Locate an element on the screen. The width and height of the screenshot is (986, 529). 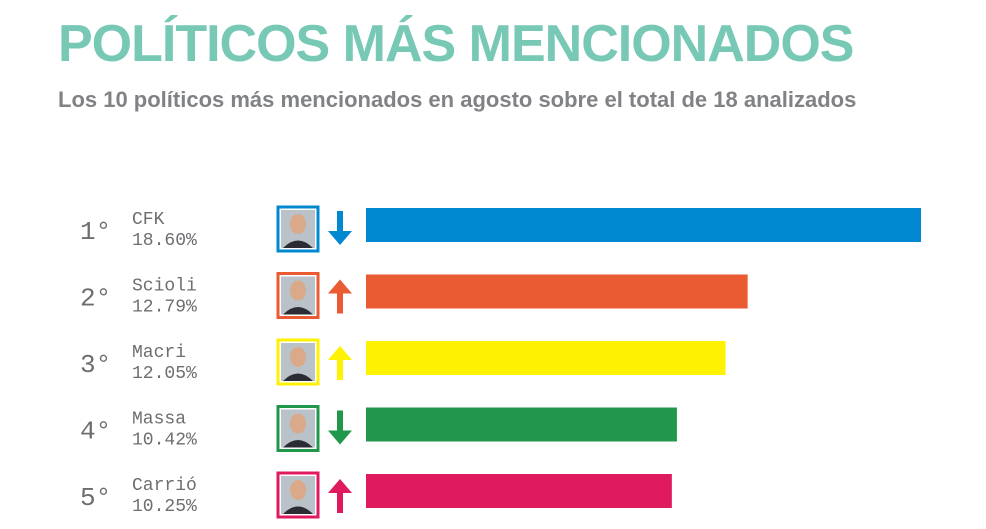
value-label: 12.79% is located at coordinates (164, 308).